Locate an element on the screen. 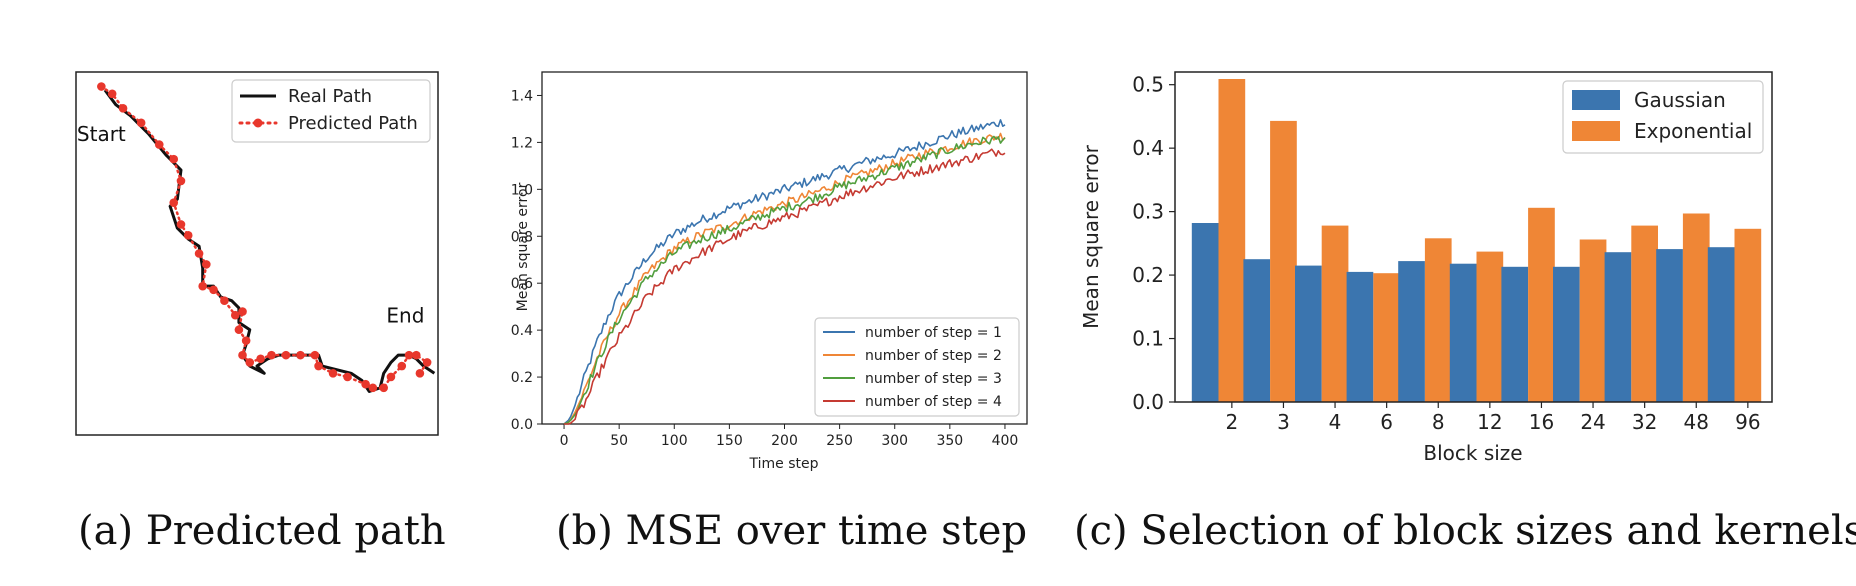 The height and width of the screenshot is (586, 1856). x-tick-label: 400 is located at coordinates (1005, 441).